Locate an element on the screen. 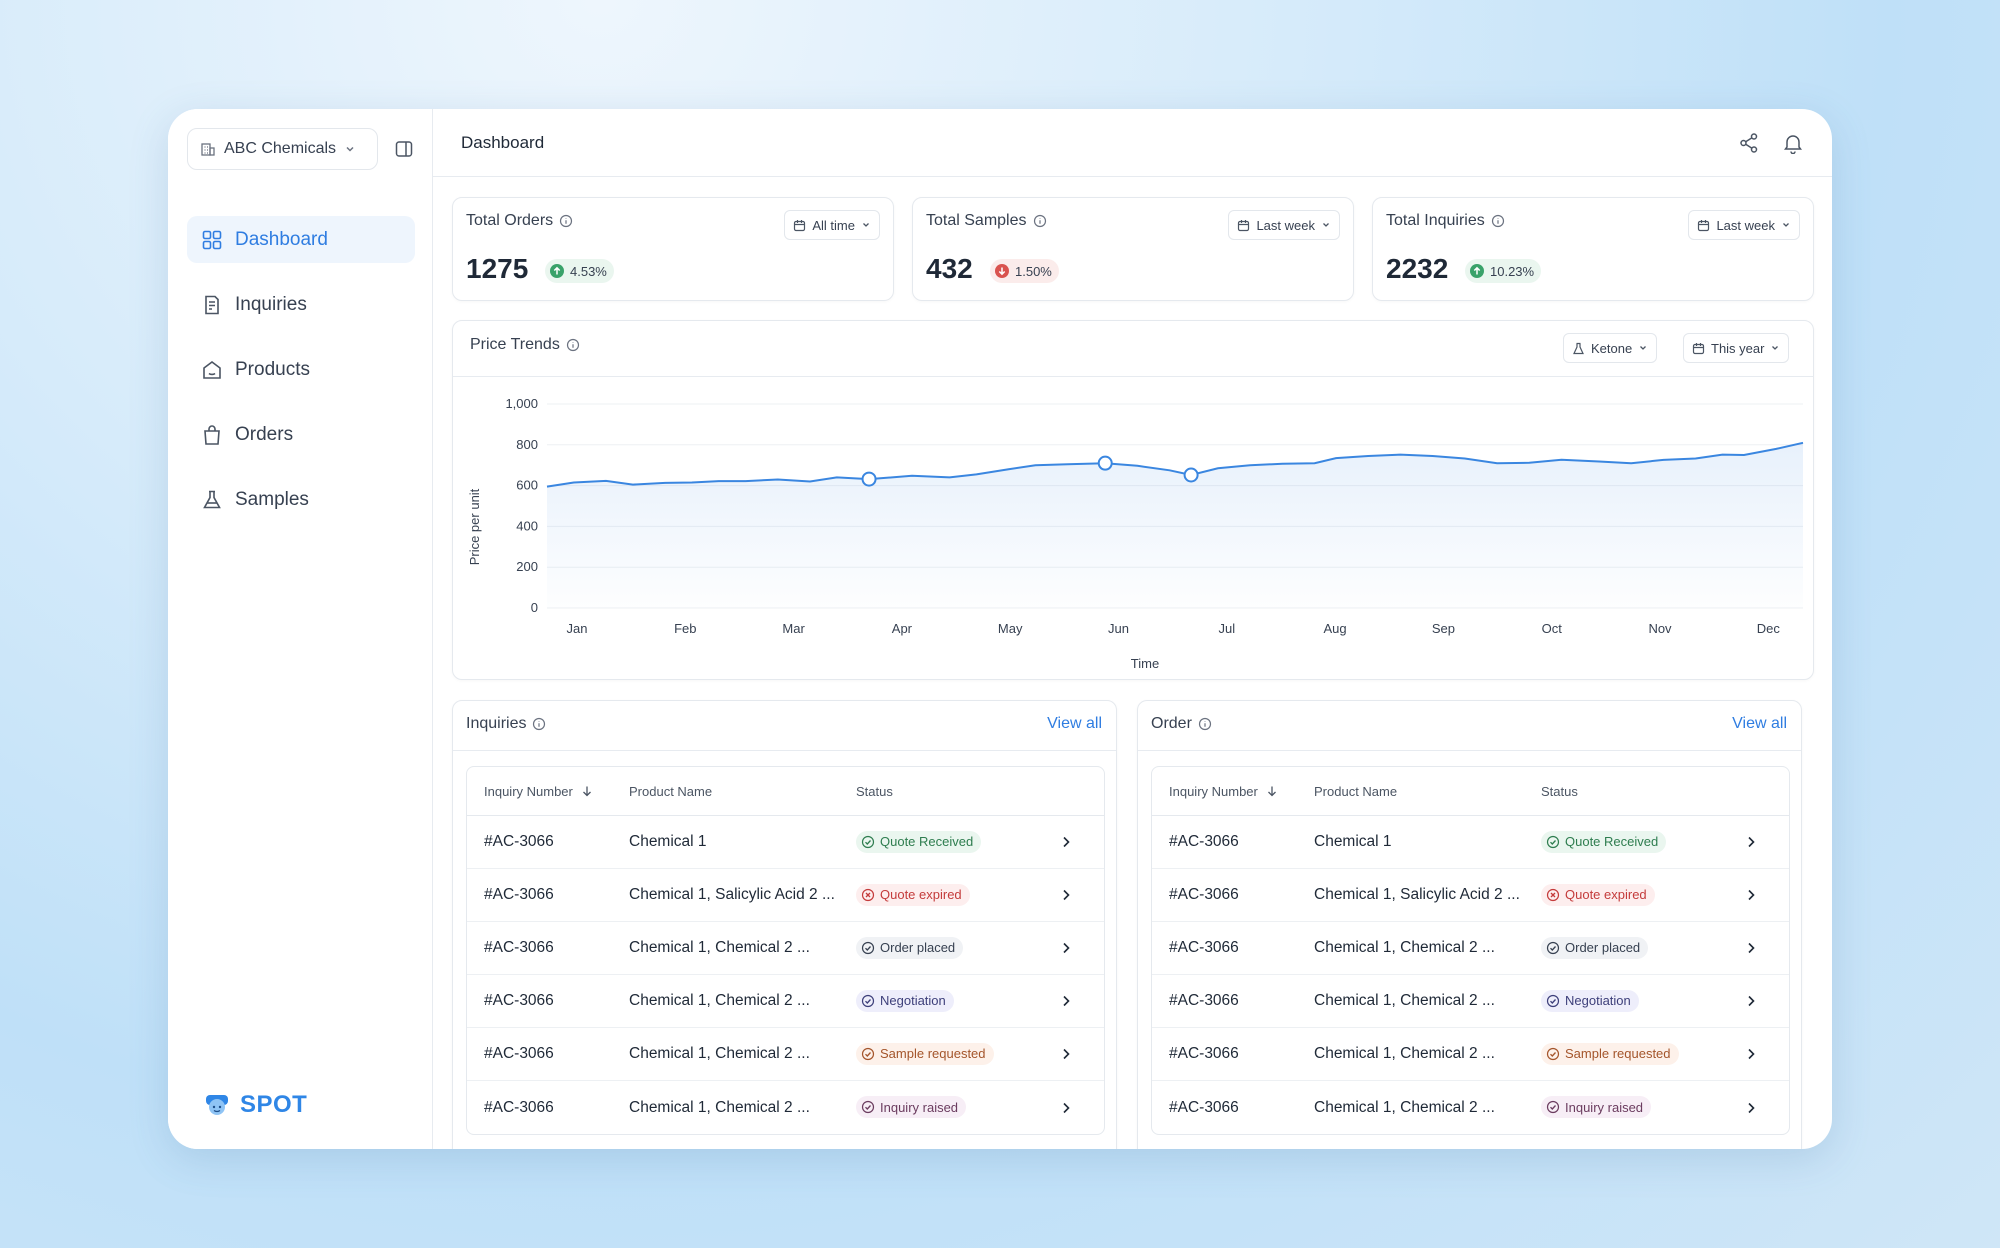 This screenshot has width=2000, height=1248. check-circle-icon is located at coordinates (1553, 947).